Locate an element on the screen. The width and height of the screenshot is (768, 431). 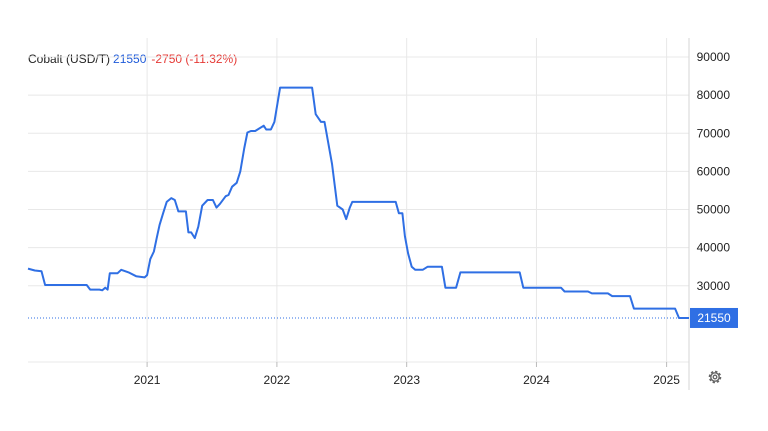
x-tick-label: 2025 is located at coordinates (666, 380).